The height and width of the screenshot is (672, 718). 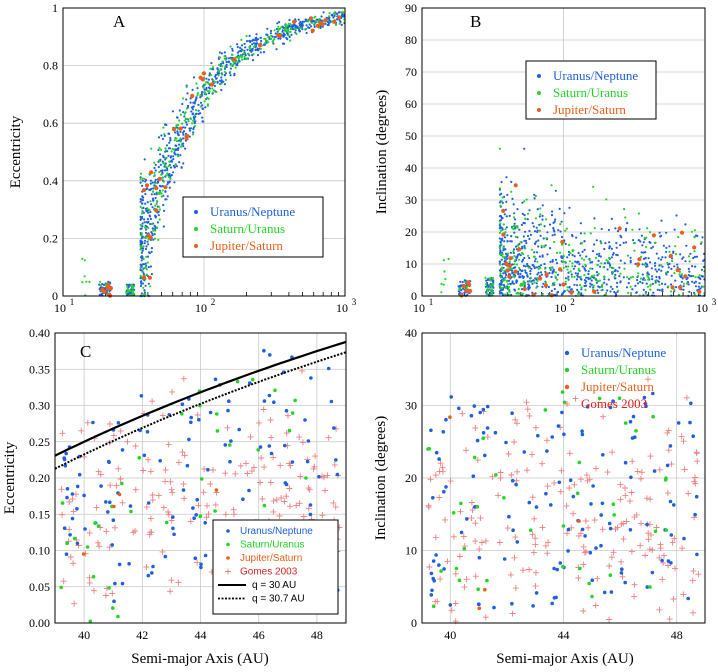 What do you see at coordinates (199, 659) in the screenshot?
I see `panel-c-xlabel: Semi-major Axis (AU)` at bounding box center [199, 659].